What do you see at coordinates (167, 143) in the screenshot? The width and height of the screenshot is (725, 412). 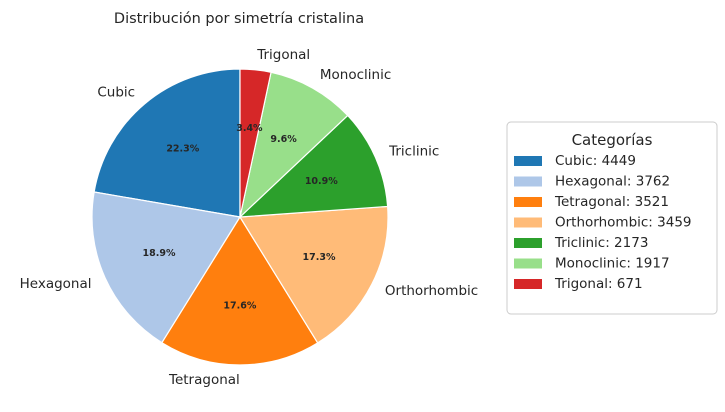 I see `pie-slice-cubic` at bounding box center [167, 143].